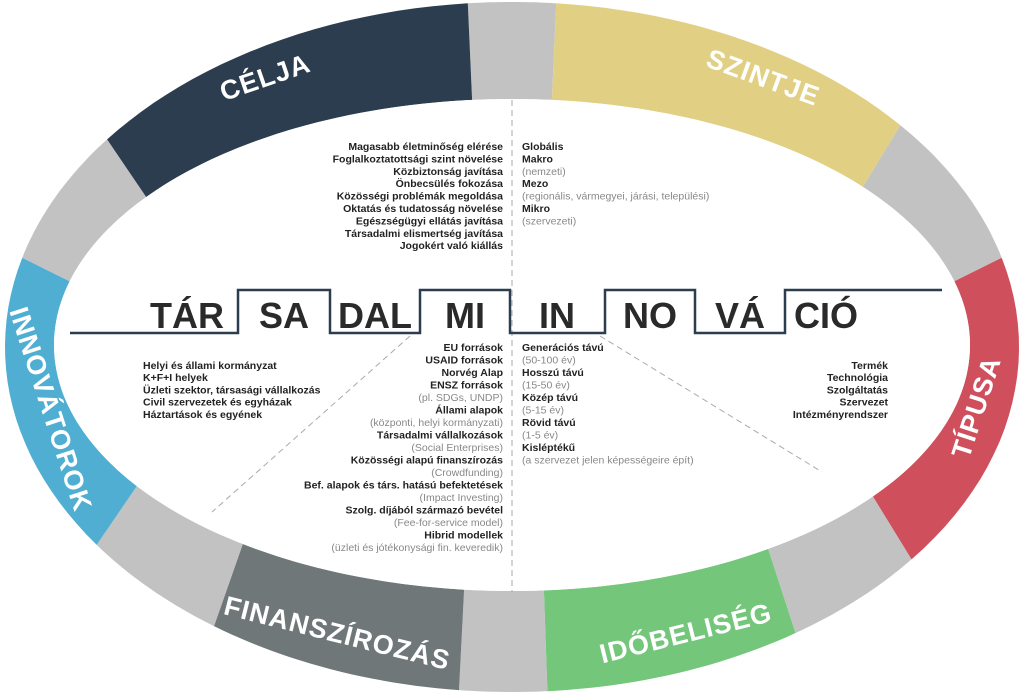 The image size is (1024, 694). What do you see at coordinates (549, 221) in the screenshot?
I see `szintje-list-item: (szervezeti)` at bounding box center [549, 221].